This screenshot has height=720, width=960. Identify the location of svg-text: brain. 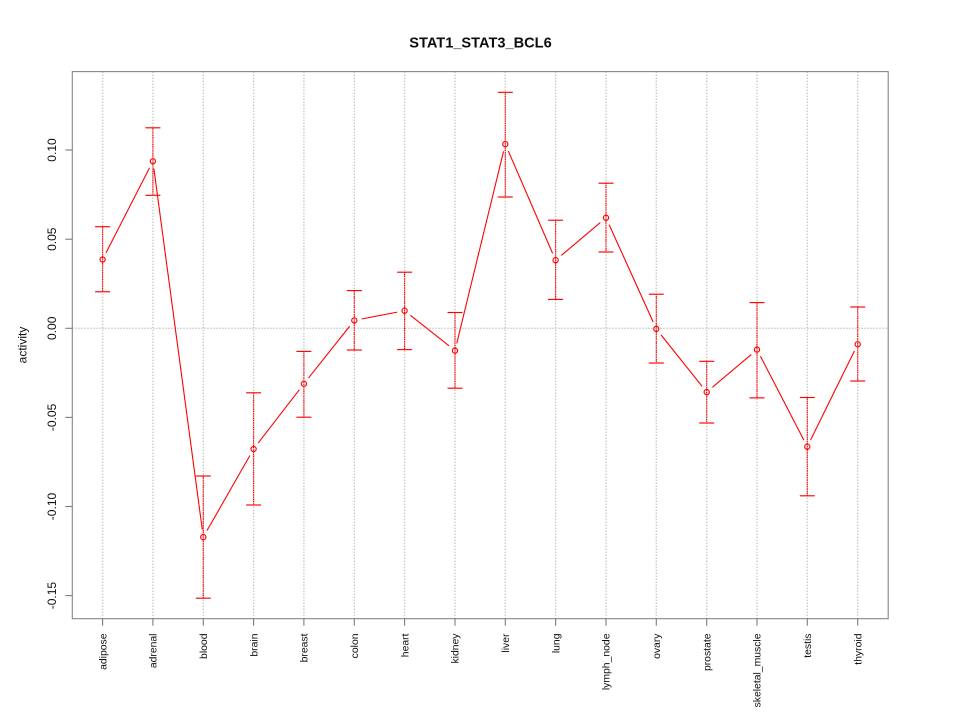
(254, 644).